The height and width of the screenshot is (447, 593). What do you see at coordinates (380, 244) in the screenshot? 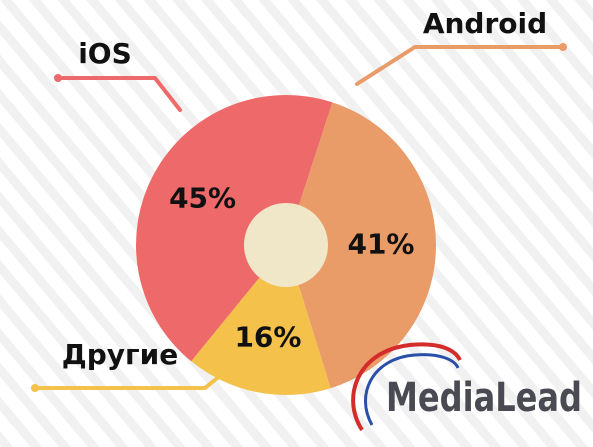
I see `value-label: 41%` at bounding box center [380, 244].